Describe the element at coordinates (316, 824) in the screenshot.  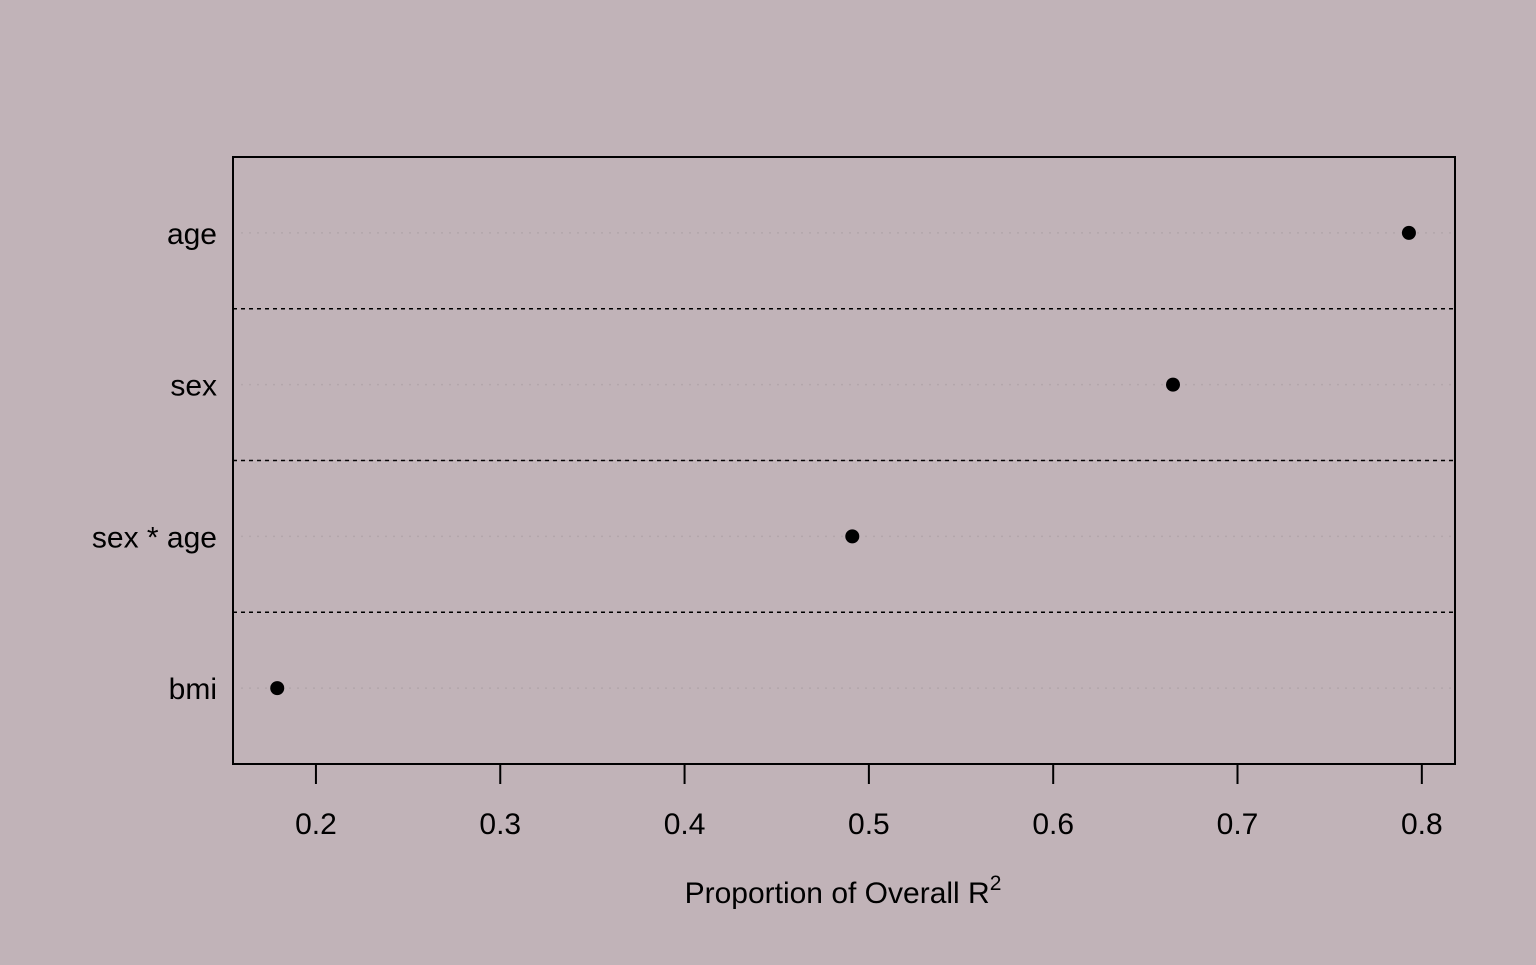
I see `x-tick-label: 0.2` at that location.